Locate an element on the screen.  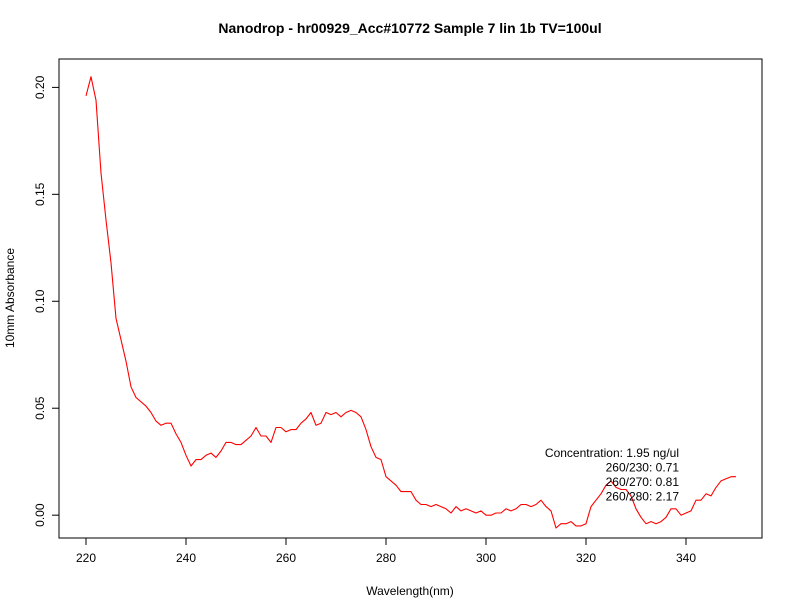
annotation-text: 260/270: 0.81 is located at coordinates (643, 482).